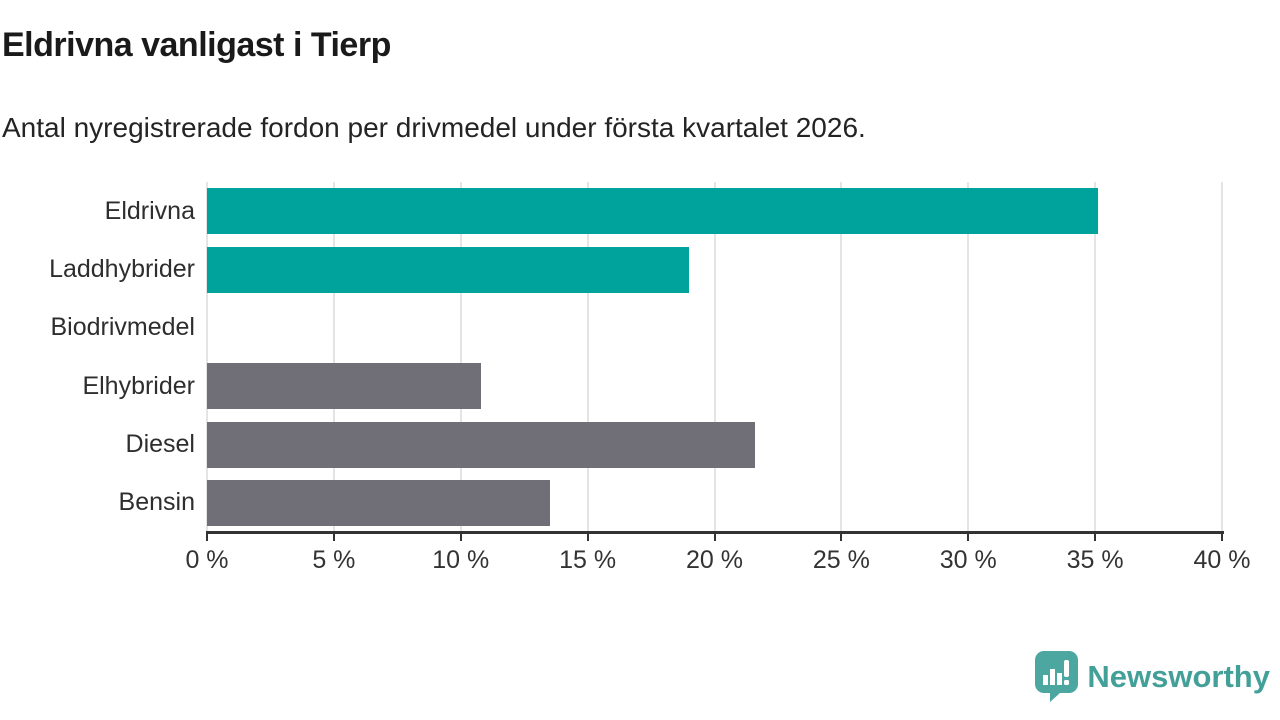  What do you see at coordinates (122, 268) in the screenshot?
I see `category-label-laddhybrider: Laddhybrider` at bounding box center [122, 268].